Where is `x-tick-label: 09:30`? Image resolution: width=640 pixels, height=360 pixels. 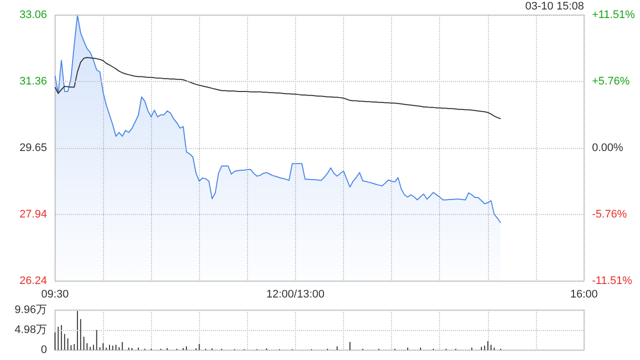 x-tick-label: 09:30 is located at coordinates (55, 294).